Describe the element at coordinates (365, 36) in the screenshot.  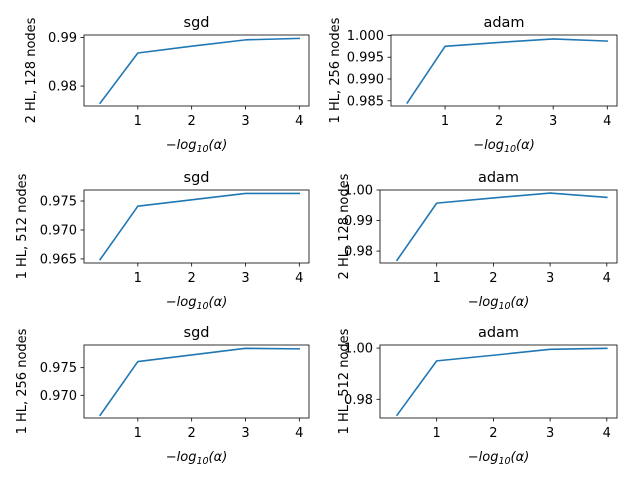
I see `y-tick-label: 1.000` at that location.